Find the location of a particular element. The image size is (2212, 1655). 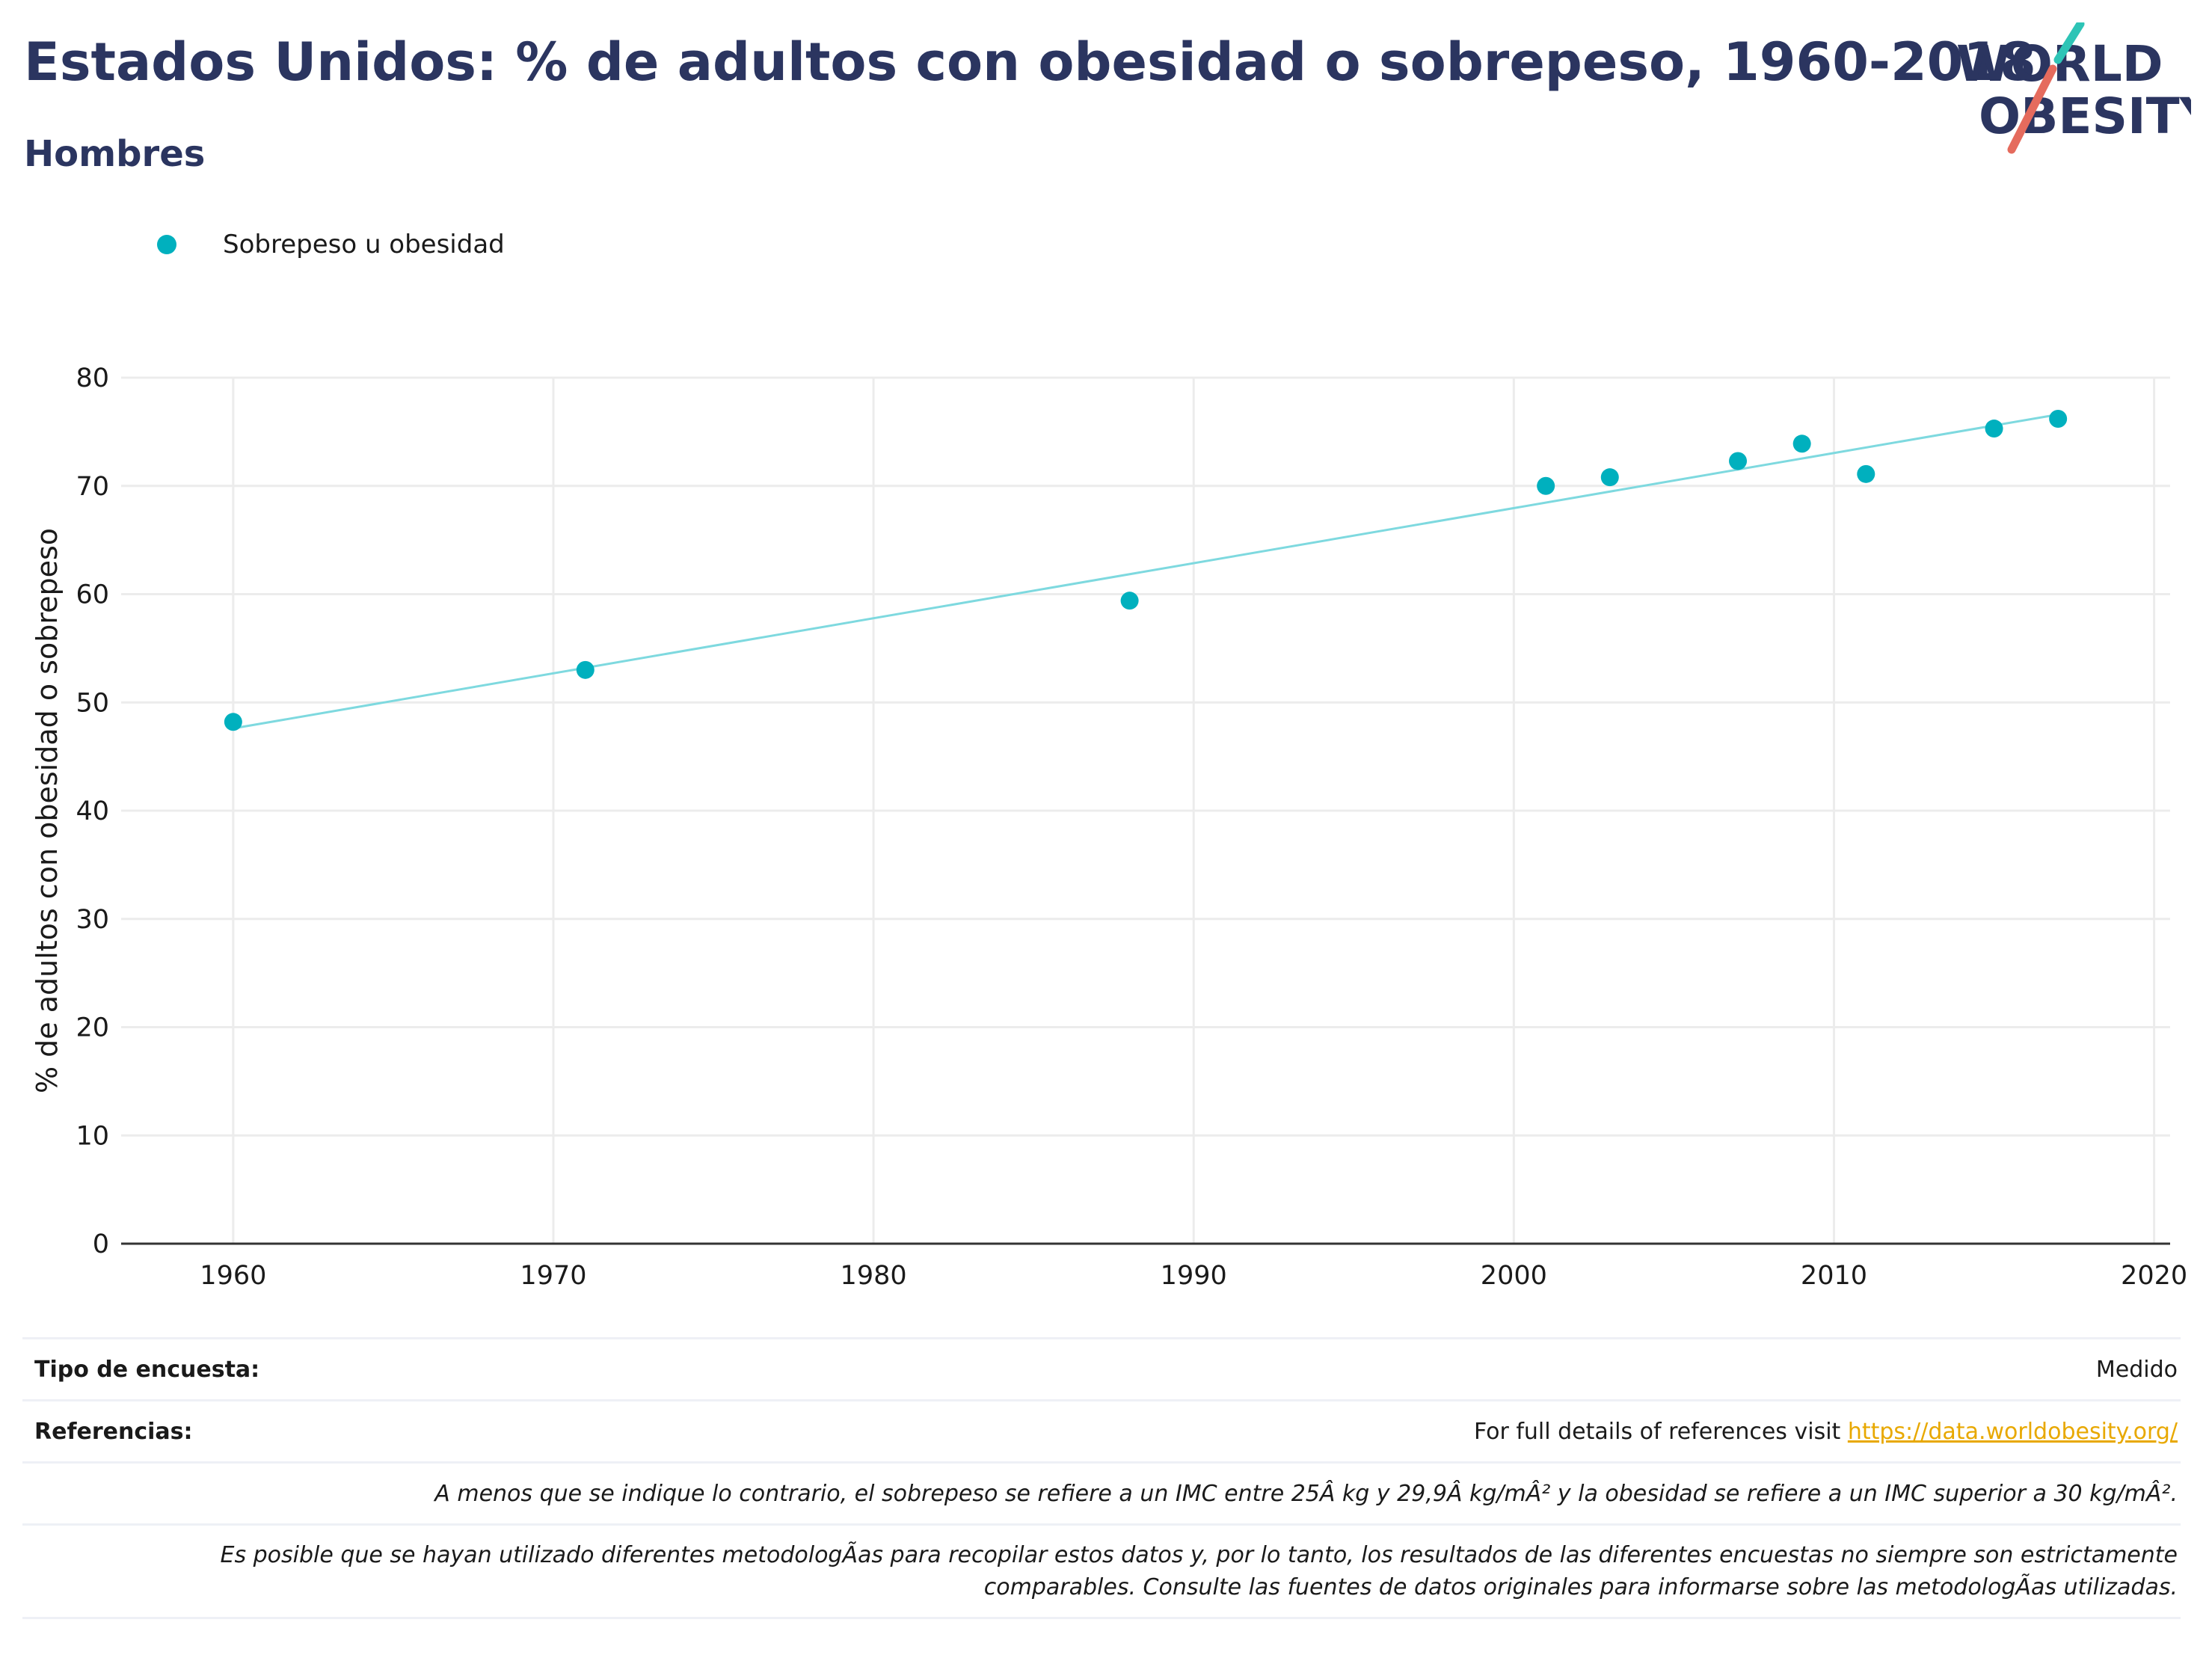

x-tick-label: 1970 is located at coordinates (553, 1276).